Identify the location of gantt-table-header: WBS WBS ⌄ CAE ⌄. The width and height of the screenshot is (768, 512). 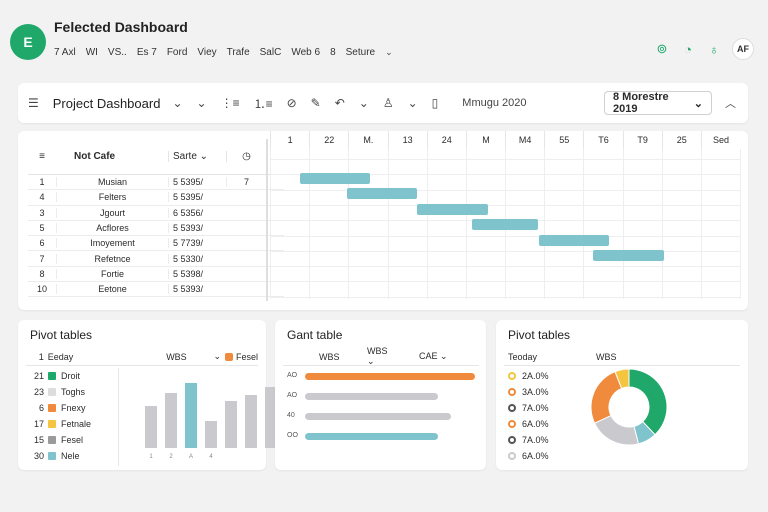
(381, 356).